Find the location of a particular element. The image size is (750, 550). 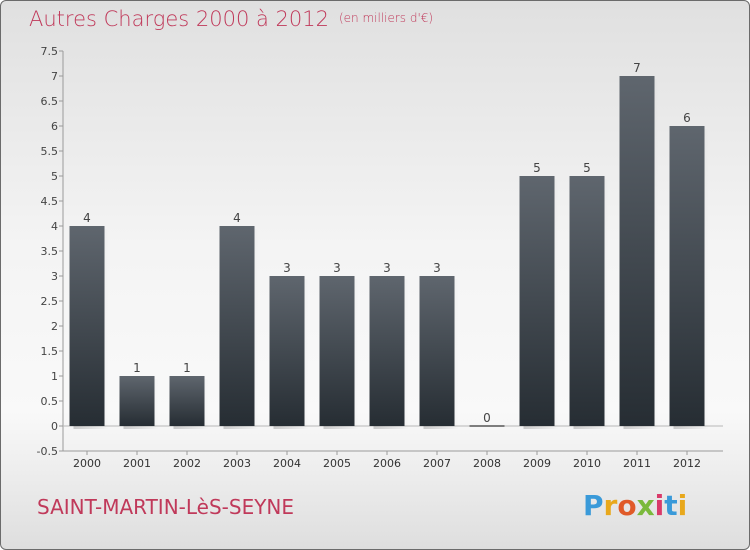

y-tick-label: 7.5 is located at coordinates (50, 51).